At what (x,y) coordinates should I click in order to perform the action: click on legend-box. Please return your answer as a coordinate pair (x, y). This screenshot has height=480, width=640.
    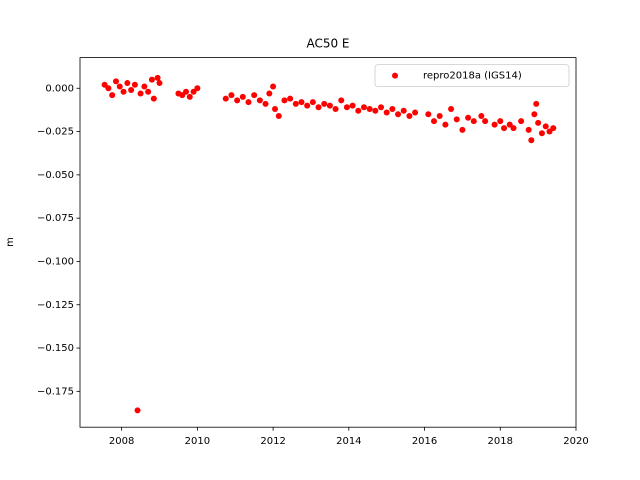
    Looking at the image, I should click on (472, 75).